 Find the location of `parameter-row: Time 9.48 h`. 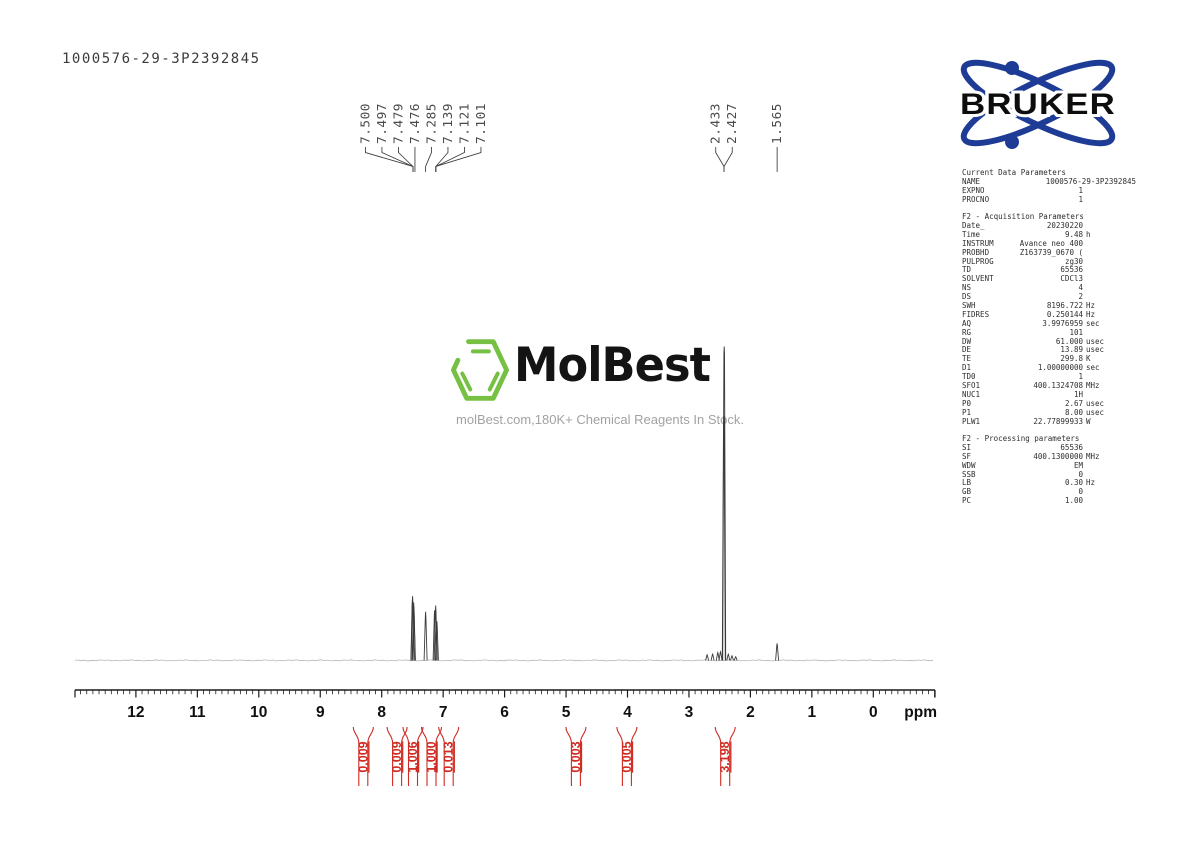

parameter-row: Time 9.48 h is located at coordinates (1037, 234).